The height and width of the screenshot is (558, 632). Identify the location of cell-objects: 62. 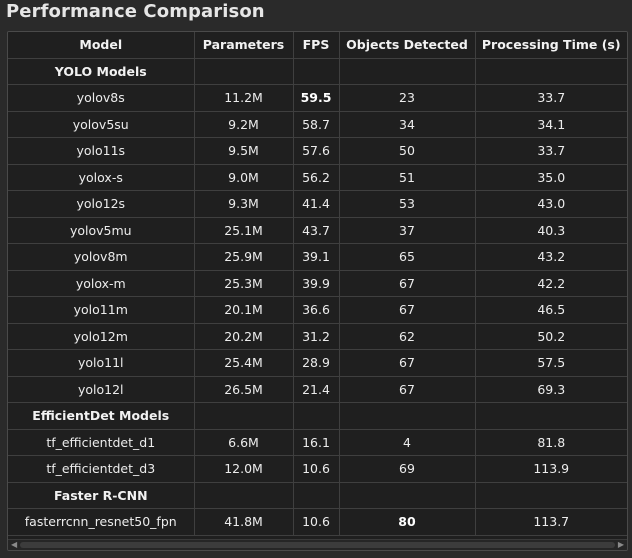
(407, 336).